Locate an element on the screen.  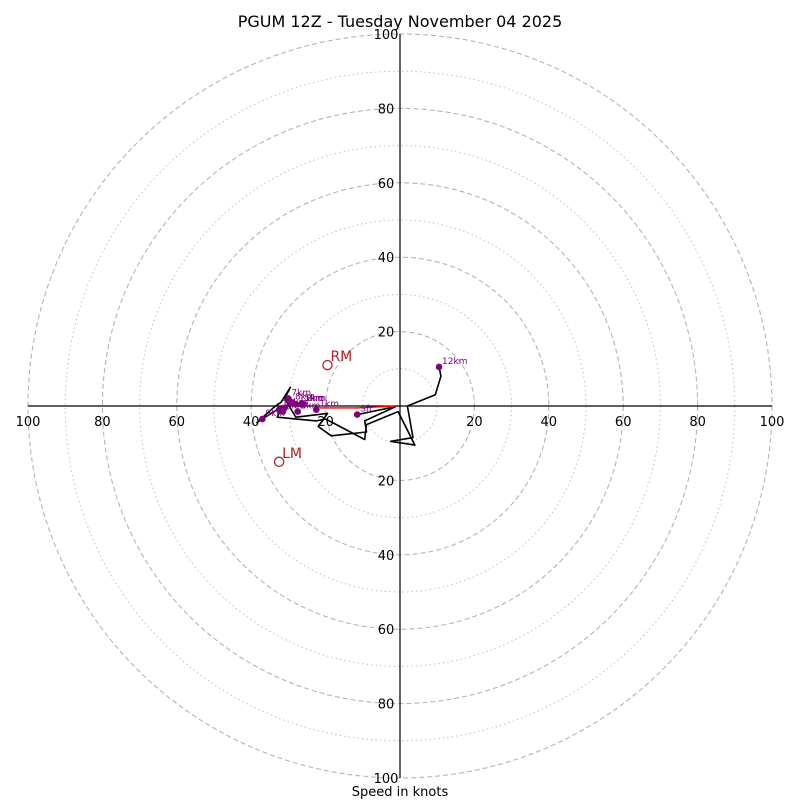
height-marker-label: 2km is located at coordinates (316, 399).